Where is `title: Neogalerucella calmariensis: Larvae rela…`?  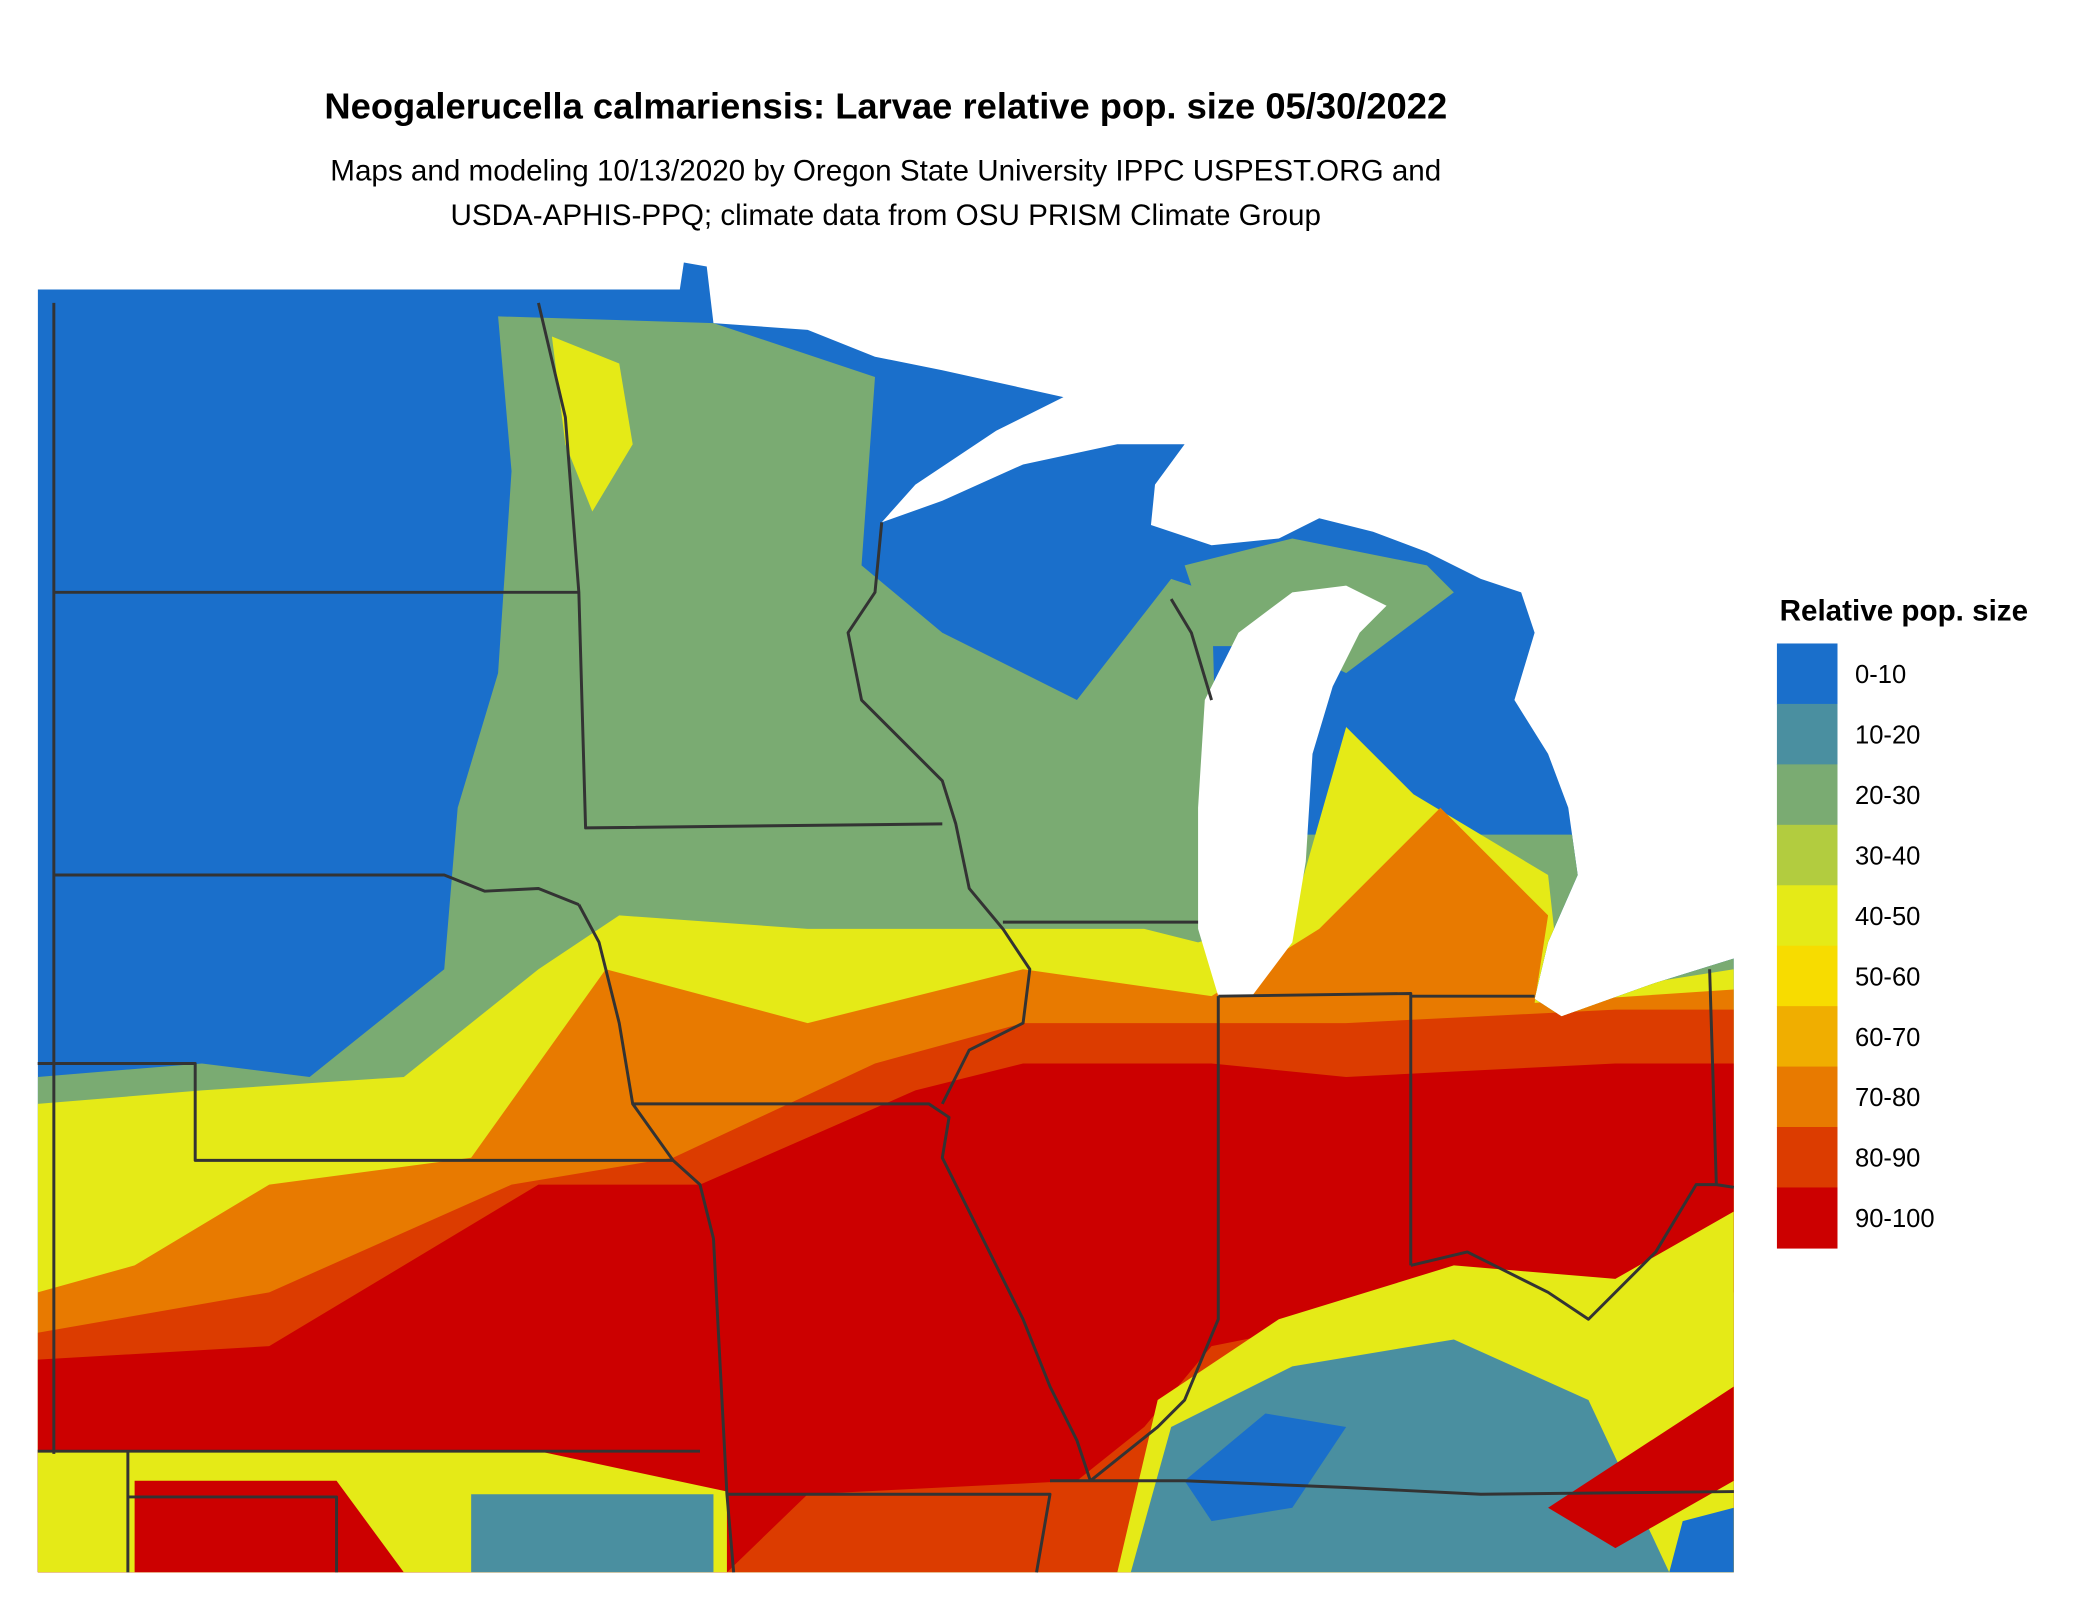 title: Neogalerucella calmariensis: Larvae rela… is located at coordinates (885, 105).